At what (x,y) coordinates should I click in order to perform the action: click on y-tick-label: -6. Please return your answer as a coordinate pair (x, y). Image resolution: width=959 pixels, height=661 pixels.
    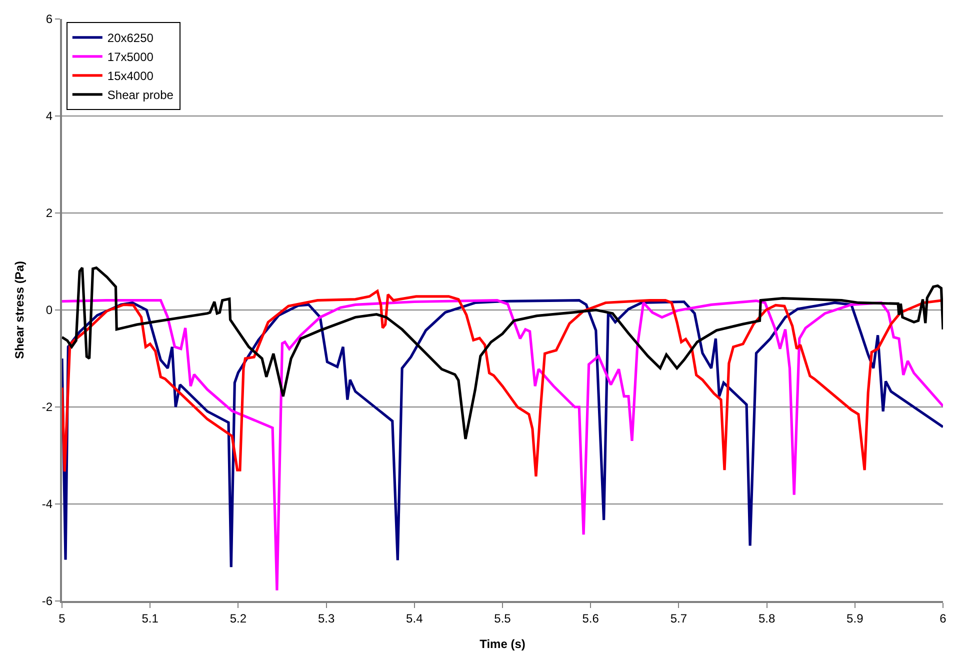
    Looking at the image, I should click on (47, 601).